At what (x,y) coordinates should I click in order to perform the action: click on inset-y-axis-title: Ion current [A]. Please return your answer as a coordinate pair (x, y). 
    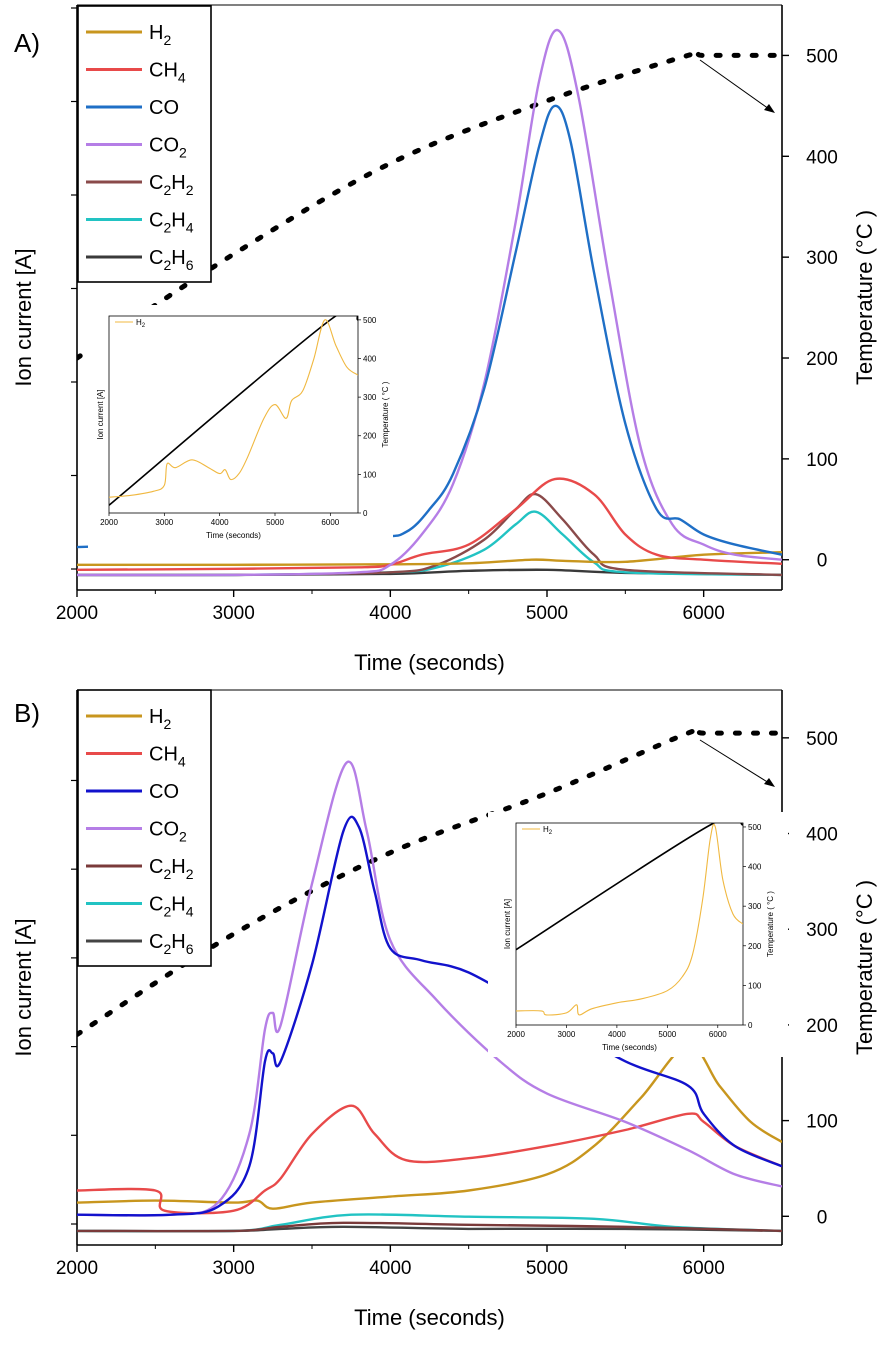
    Looking at the image, I should click on (100, 414).